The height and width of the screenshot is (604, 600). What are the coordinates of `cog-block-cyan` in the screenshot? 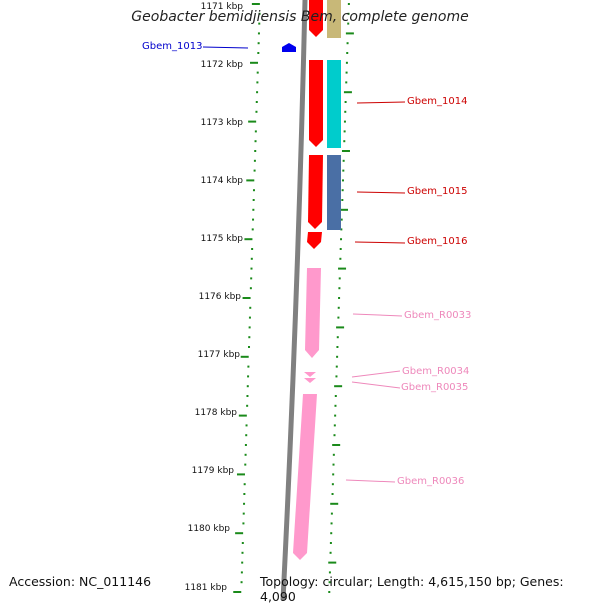 It's located at (334, 104).